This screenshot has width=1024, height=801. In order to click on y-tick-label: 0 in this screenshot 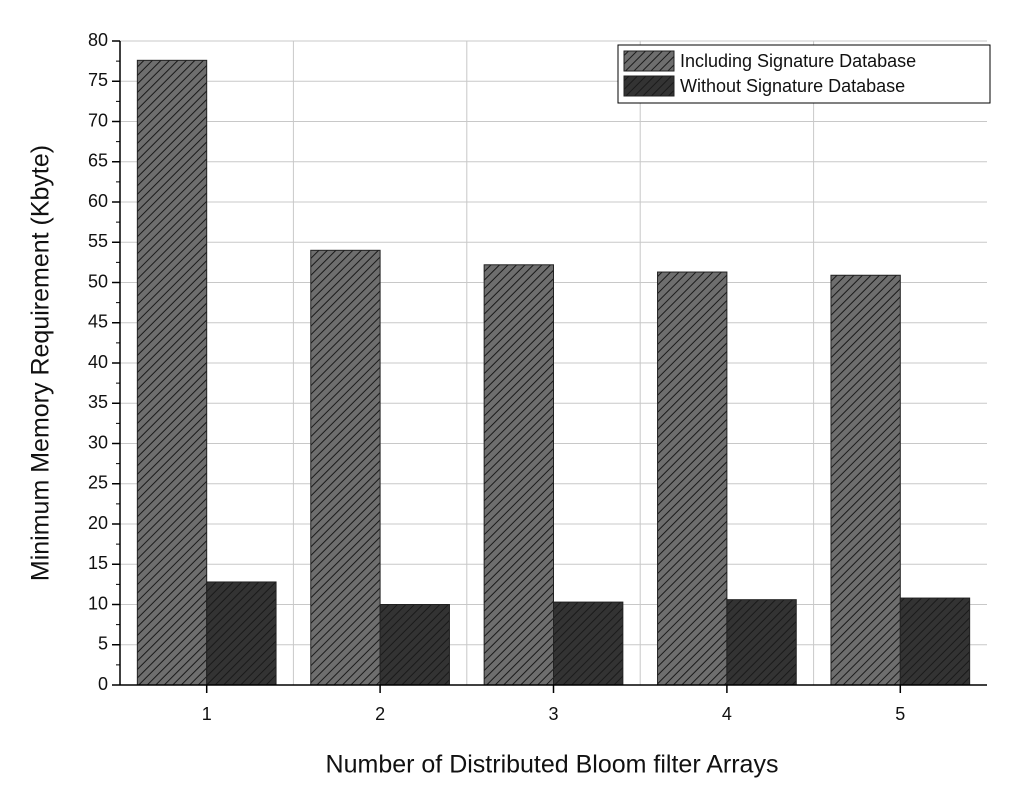, I will do `click(103, 684)`.